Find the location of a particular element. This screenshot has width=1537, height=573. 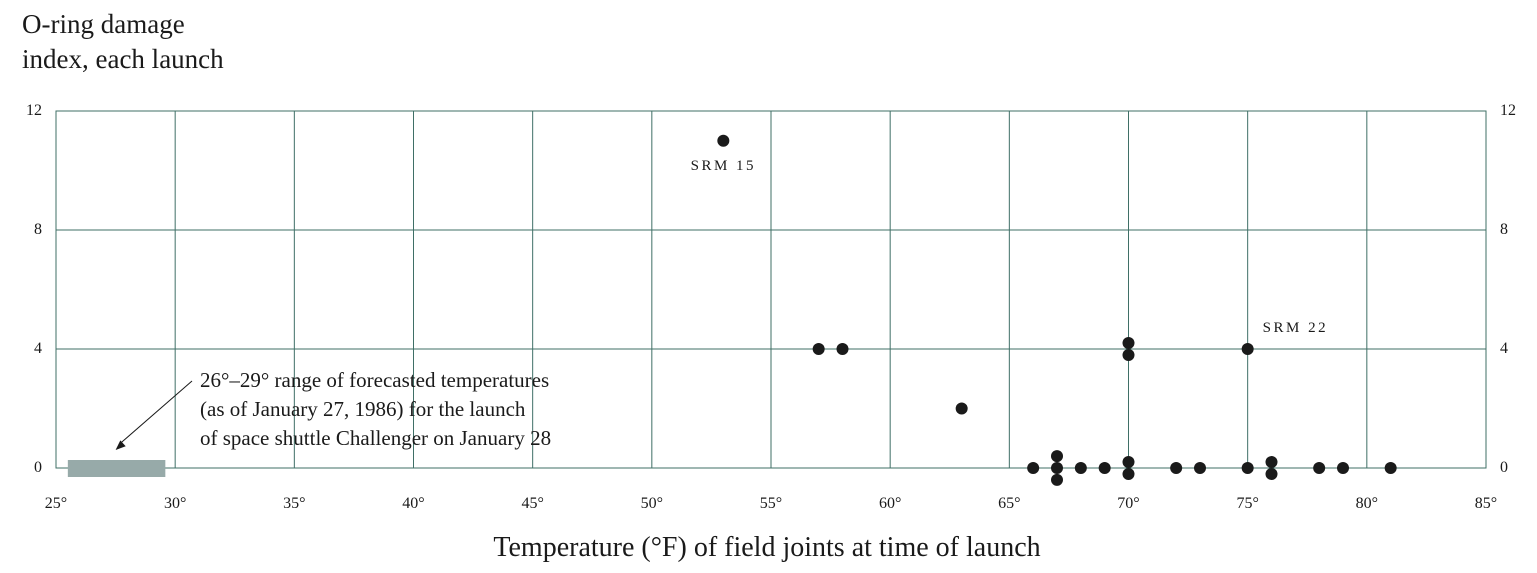

x-tick-label: 40° is located at coordinates (413, 503).